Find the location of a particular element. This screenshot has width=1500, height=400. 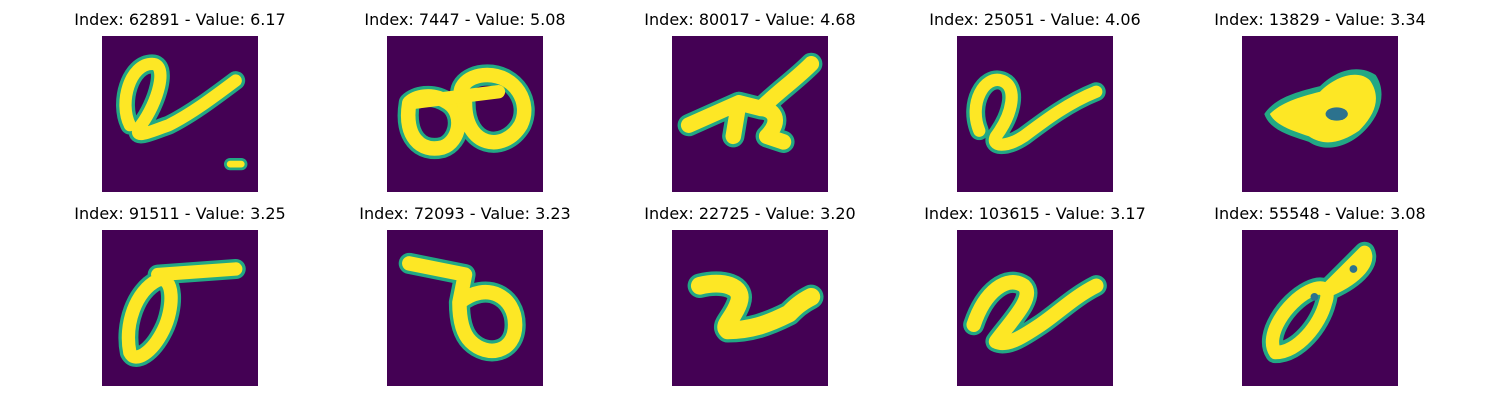

panel-9: Index: 103615 - Value: 3.17 is located at coordinates (1035, 294).